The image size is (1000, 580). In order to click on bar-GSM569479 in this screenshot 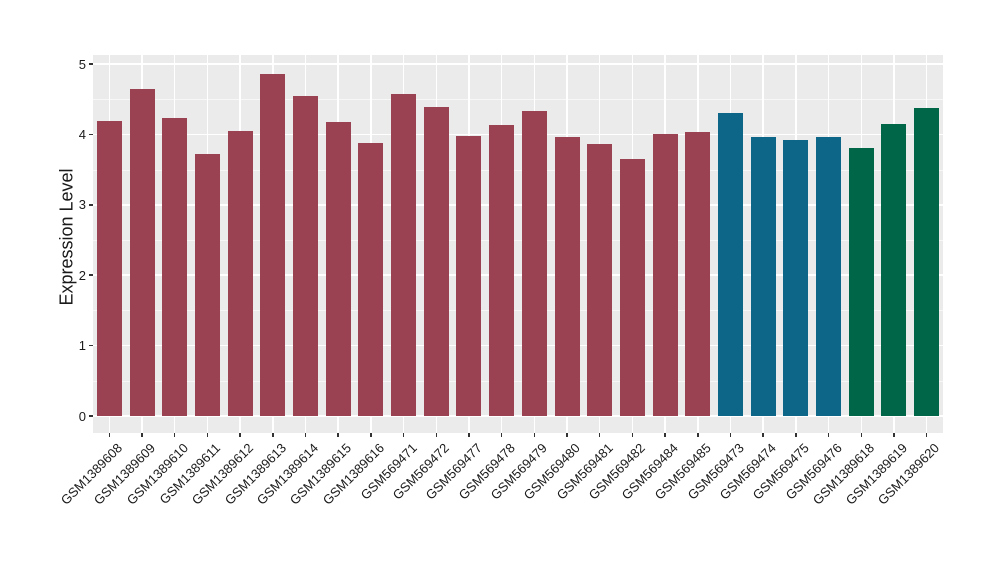, I will do `click(534, 263)`.